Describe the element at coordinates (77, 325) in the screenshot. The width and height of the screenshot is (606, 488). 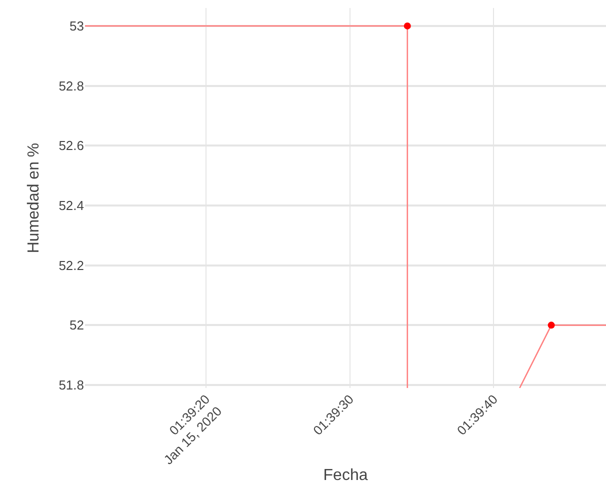
I see `y-tick-label: 52` at that location.